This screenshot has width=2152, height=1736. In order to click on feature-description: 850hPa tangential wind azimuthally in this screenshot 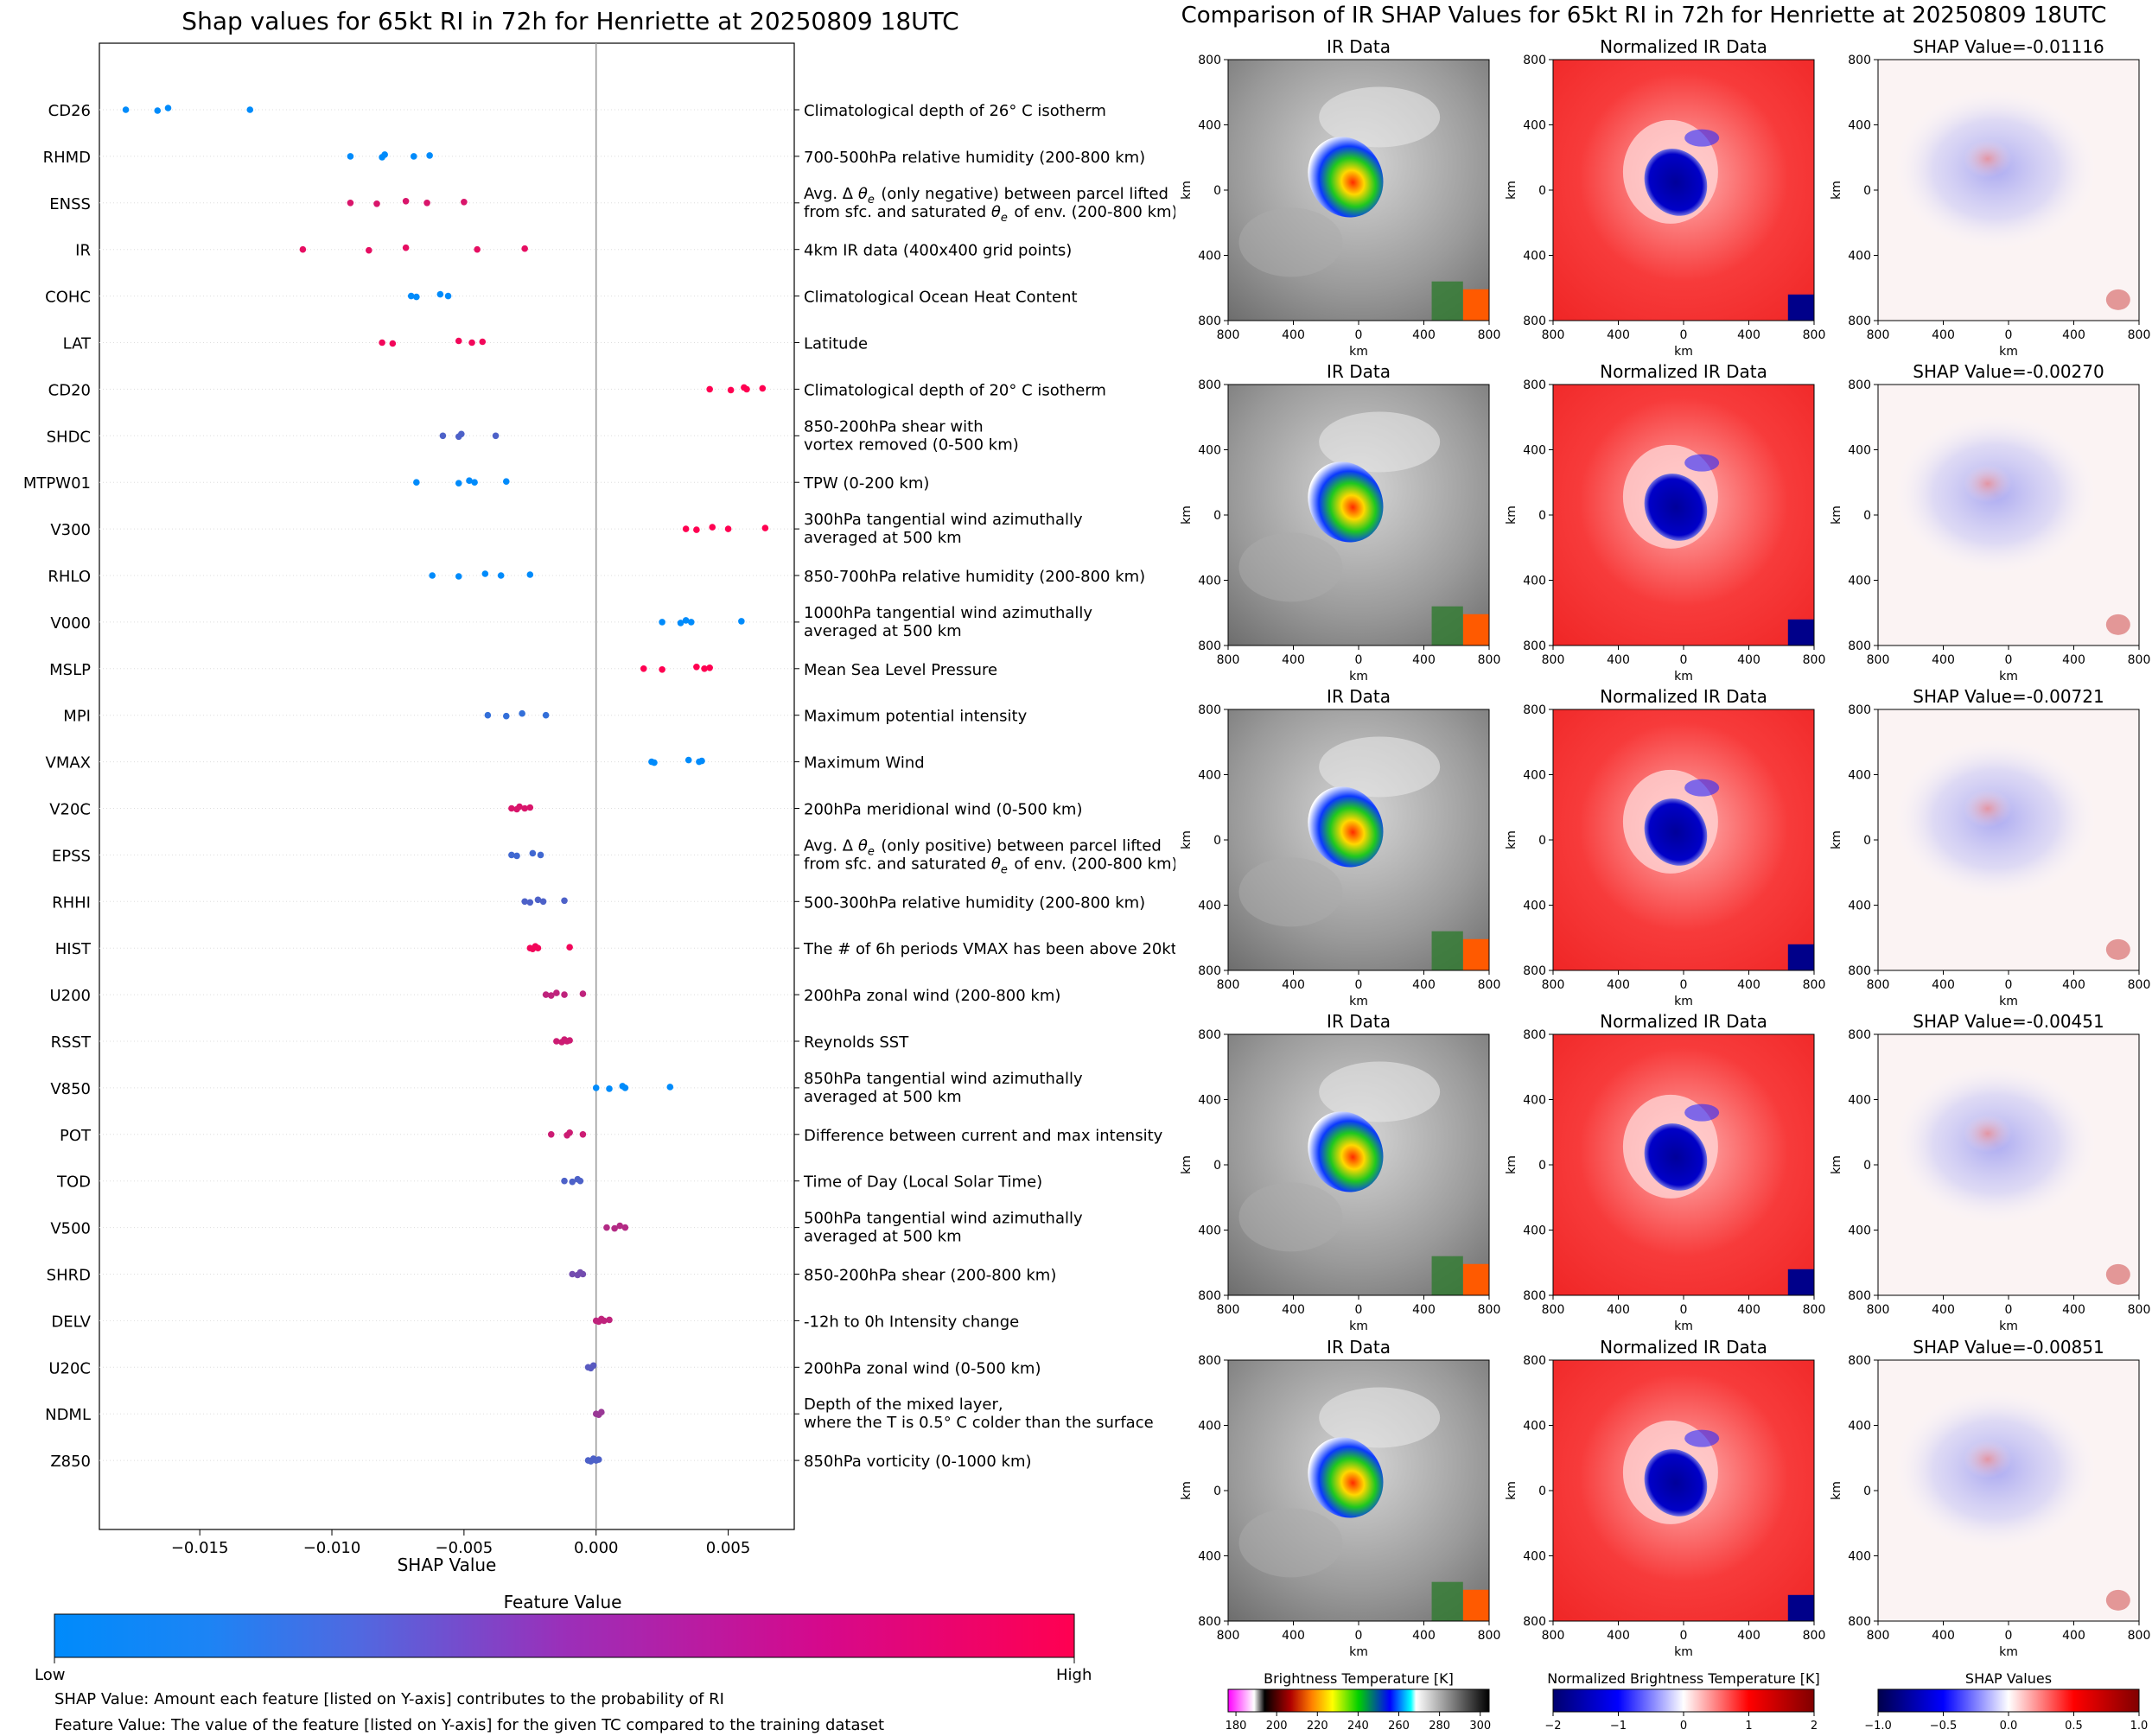, I will do `click(943, 1079)`.